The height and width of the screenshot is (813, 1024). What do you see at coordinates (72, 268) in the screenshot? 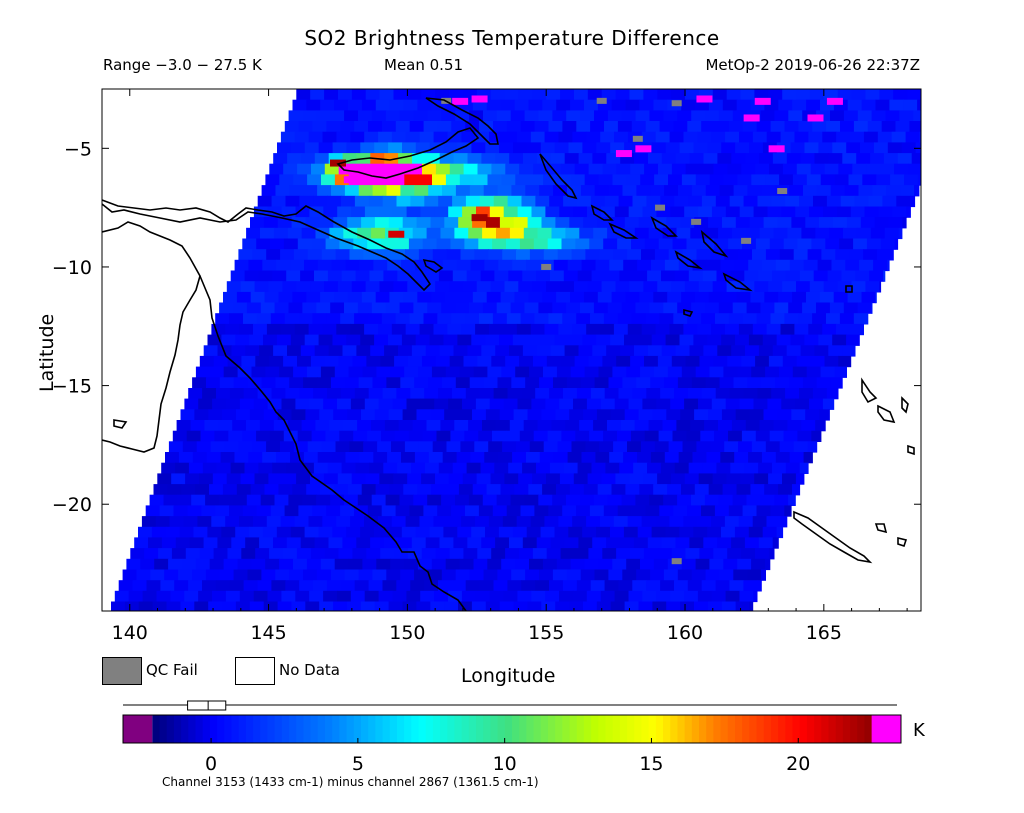
I see `y-tick-label: −10` at bounding box center [72, 268].